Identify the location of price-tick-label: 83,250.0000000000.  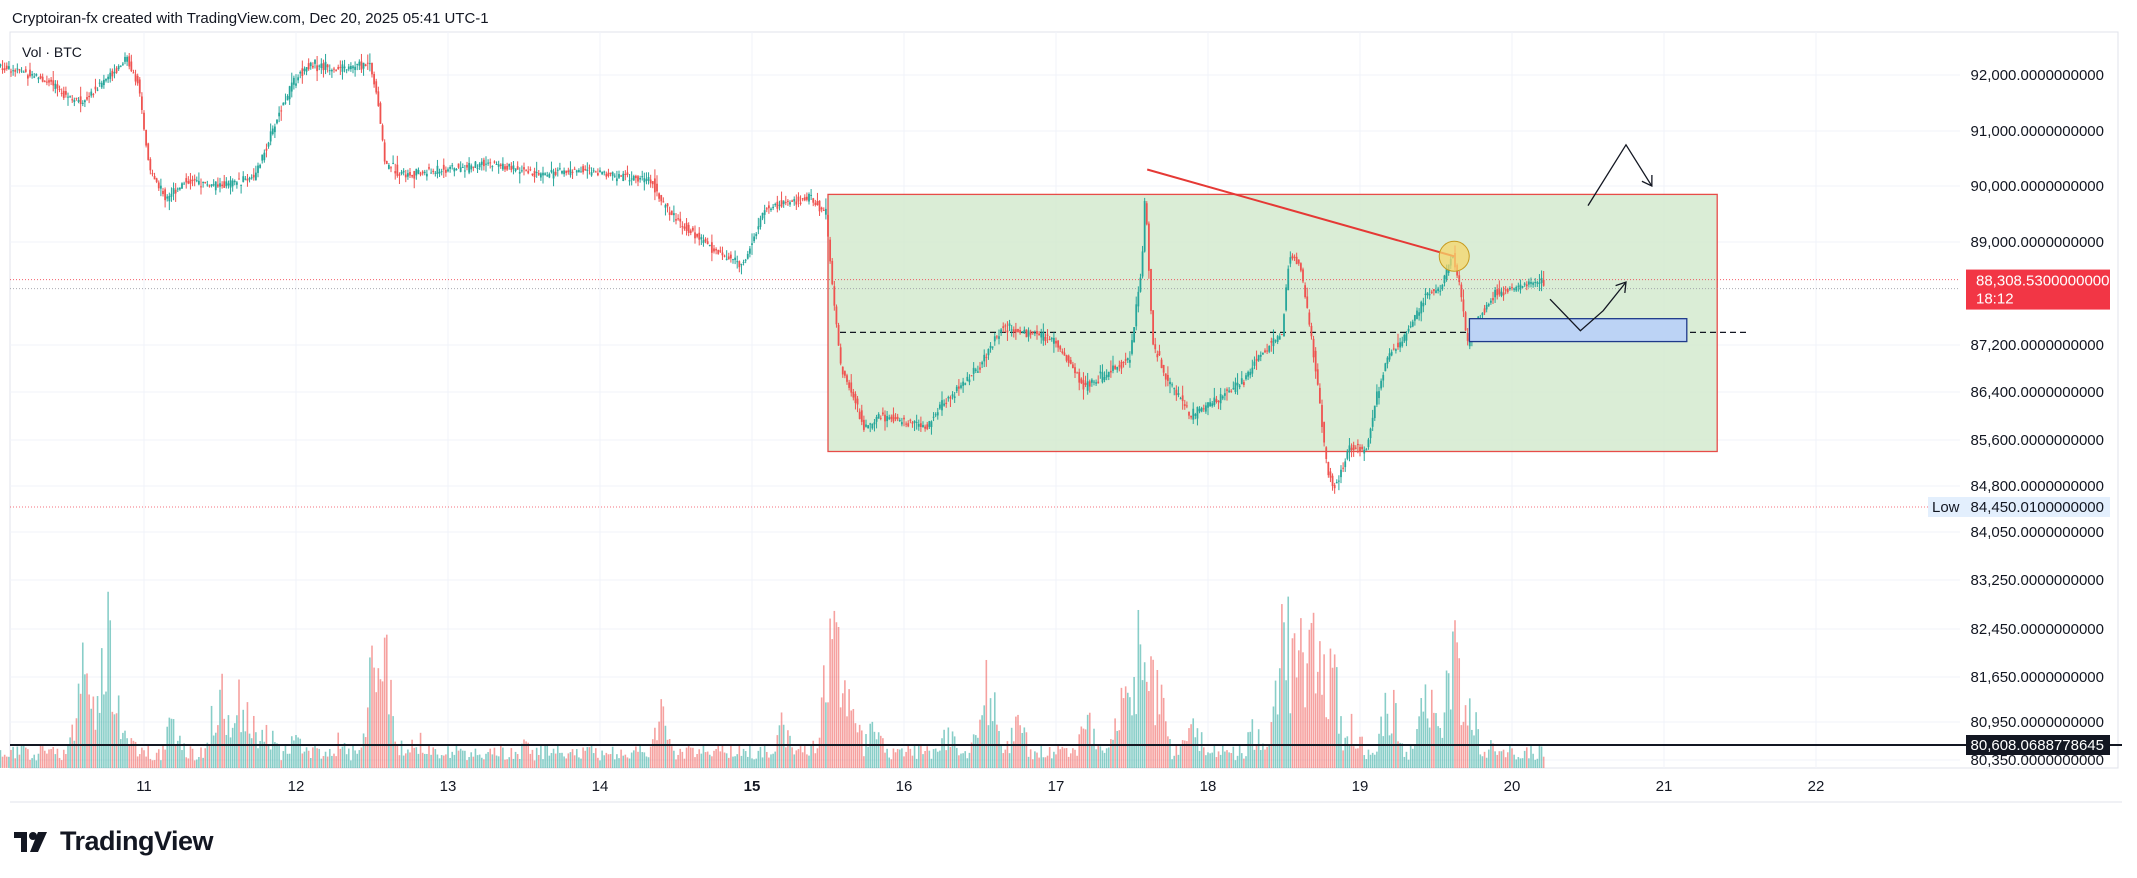
(2037, 580).